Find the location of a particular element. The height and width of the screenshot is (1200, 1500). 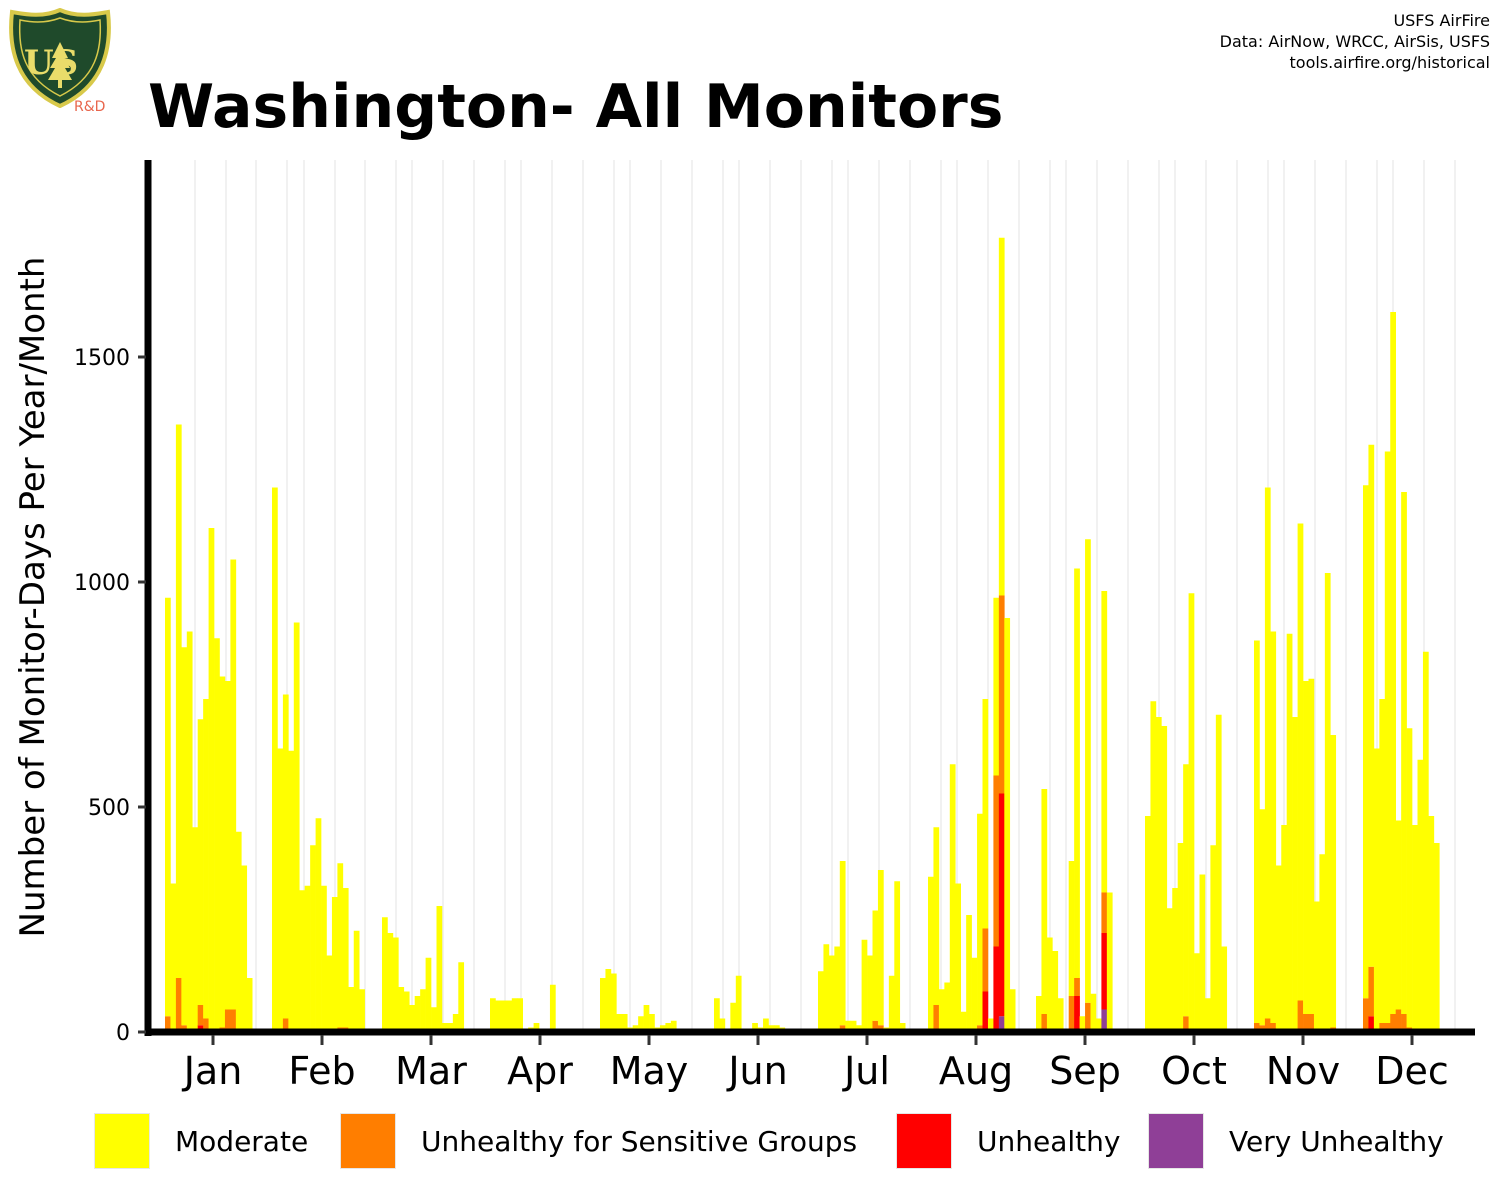

x-tick-label: Aug is located at coordinates (976, 1071).